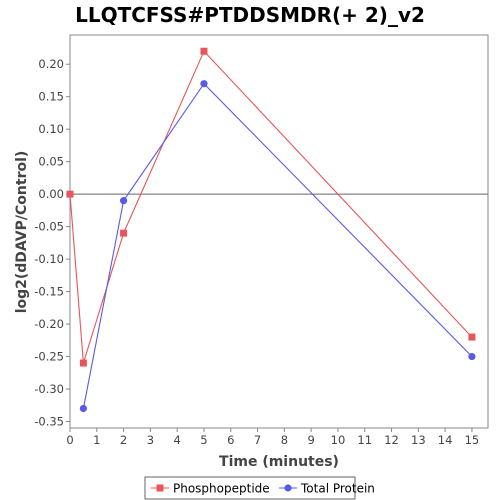  I want to click on x-tick-label: 7, so click(257, 440).